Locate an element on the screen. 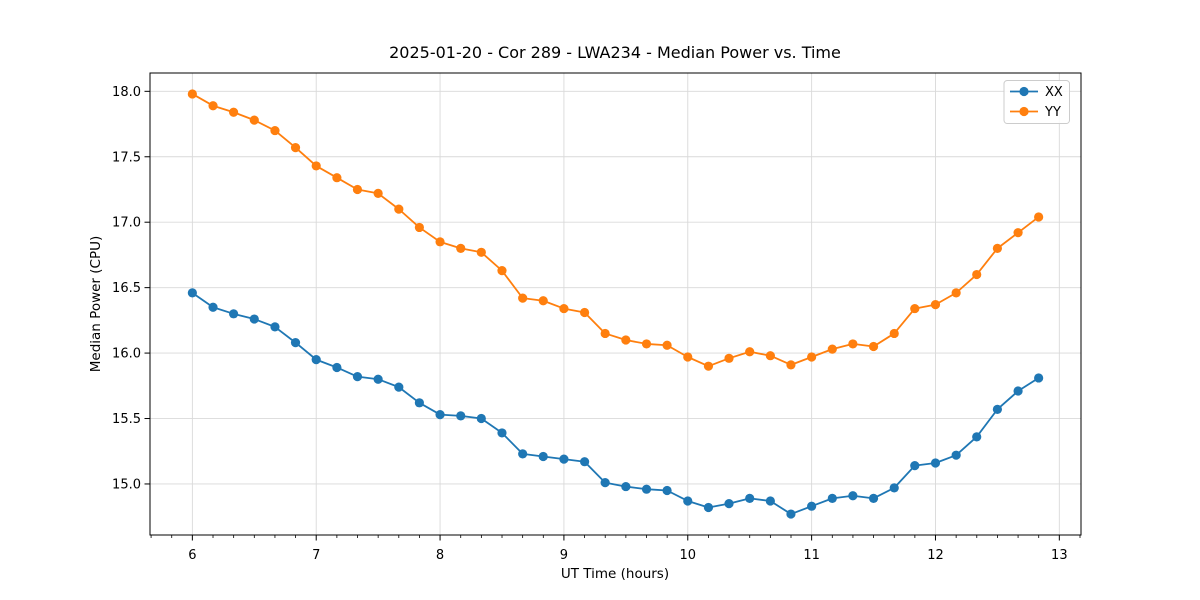 Image resolution: width=1200 pixels, height=600 pixels. x-axis-label: UT Time (hours) is located at coordinates (615, 574).